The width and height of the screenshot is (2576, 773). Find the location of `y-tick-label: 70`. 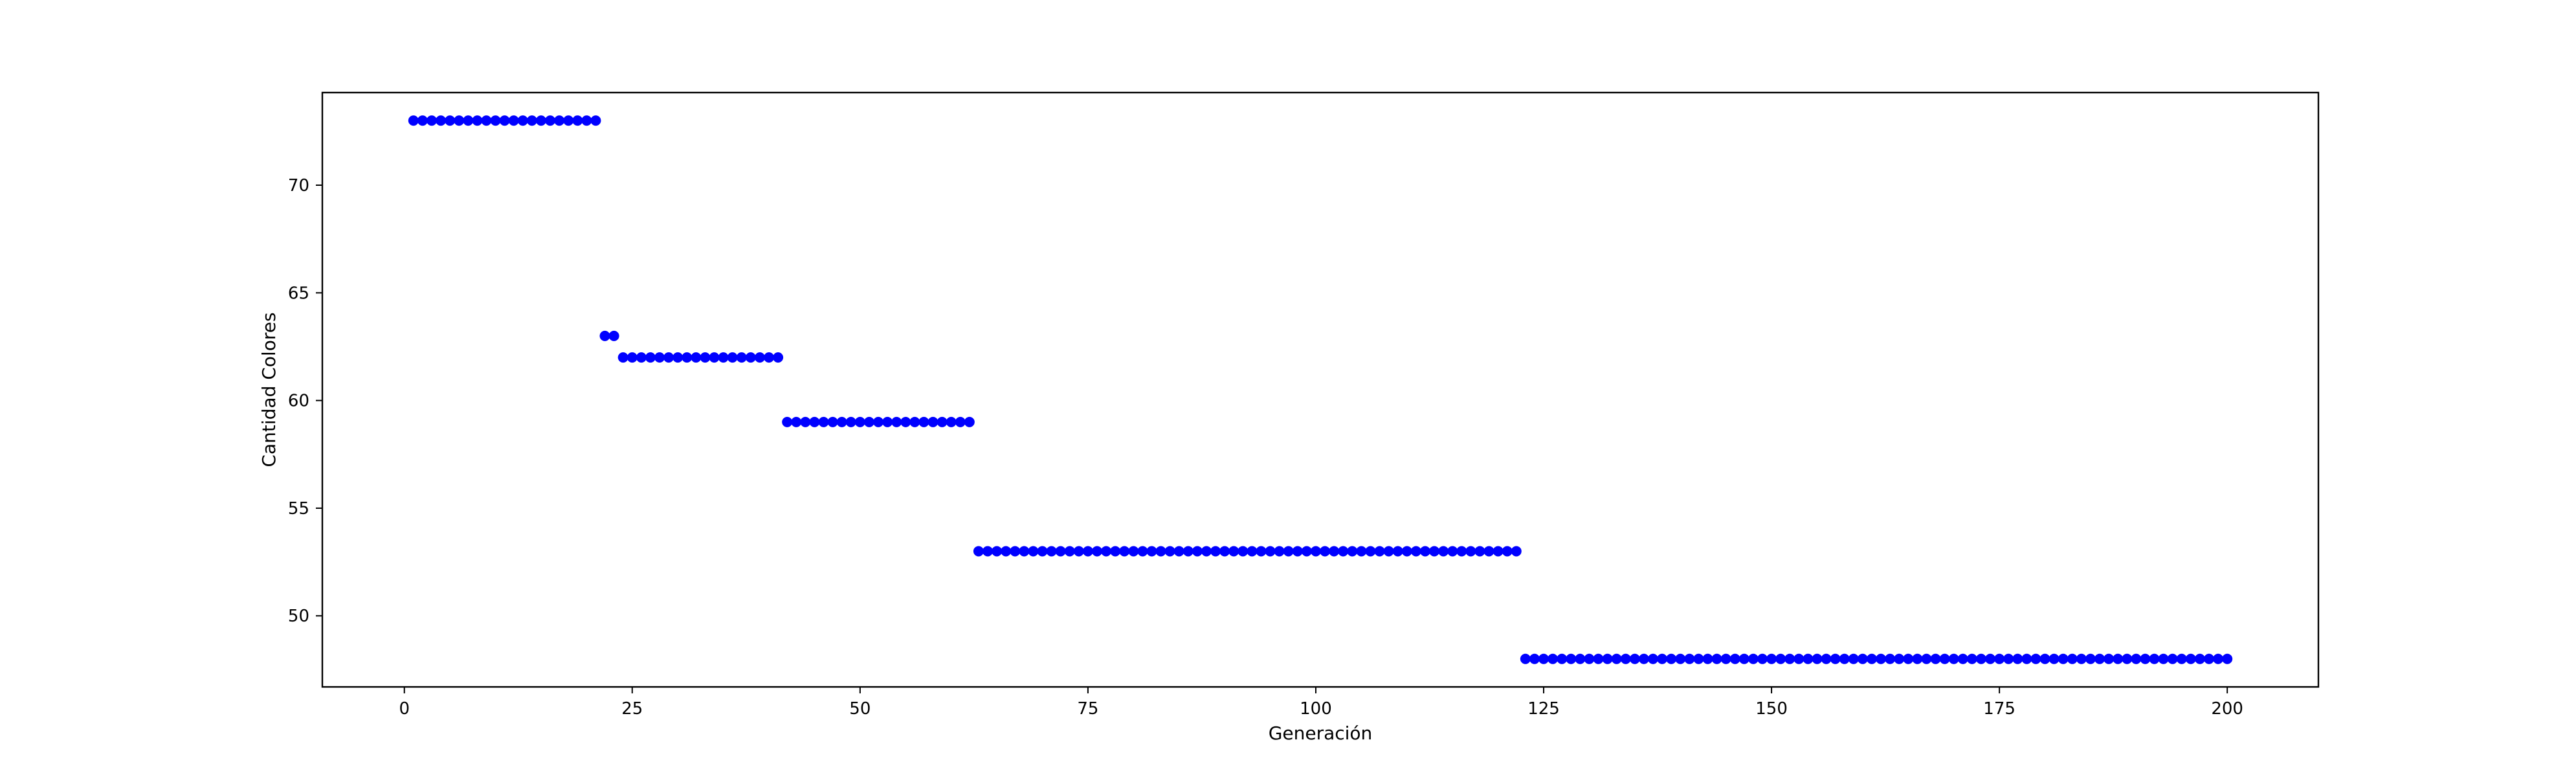

y-tick-label: 70 is located at coordinates (298, 186).